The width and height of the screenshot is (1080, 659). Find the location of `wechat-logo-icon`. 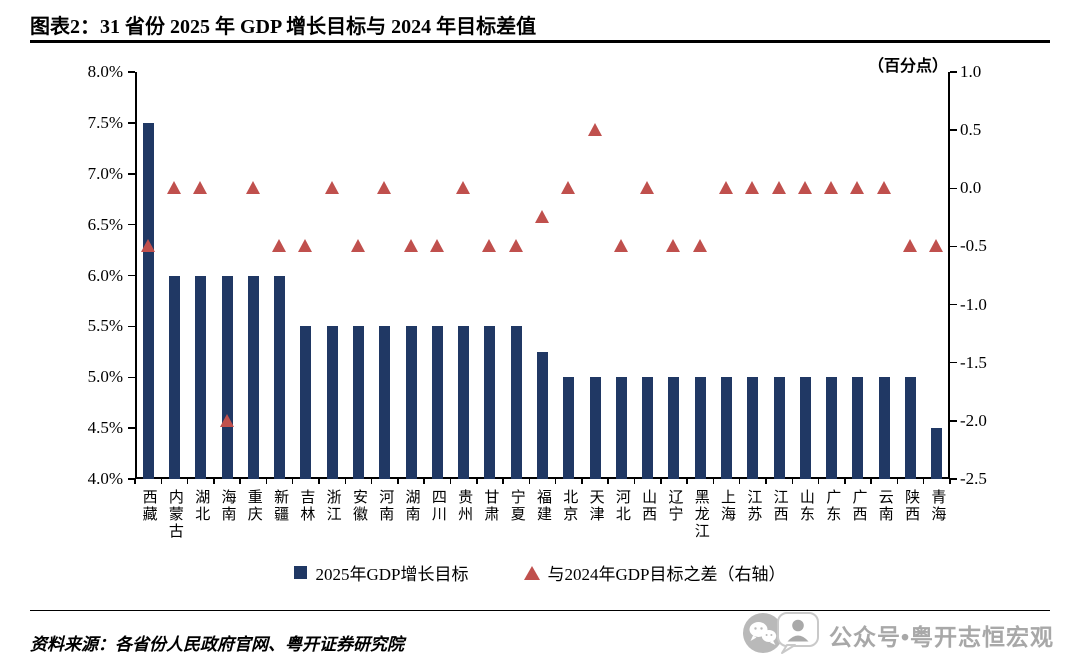

wechat-logo-icon is located at coordinates (763, 635).